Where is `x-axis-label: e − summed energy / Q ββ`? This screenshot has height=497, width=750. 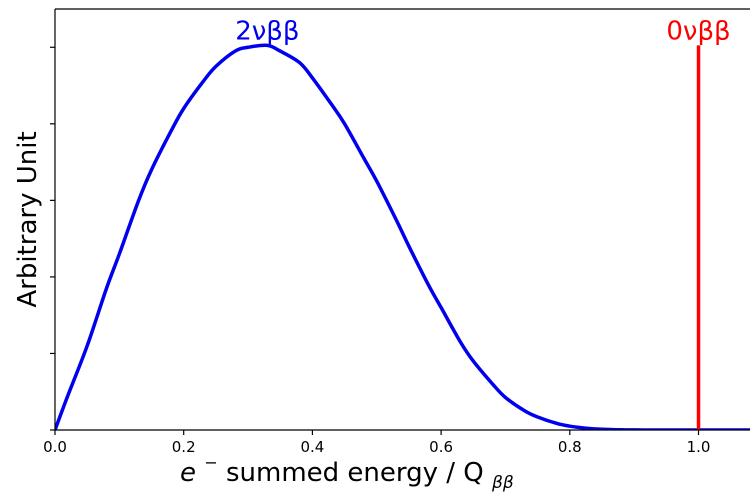
x-axis-label: e − summed energy / Q ββ is located at coordinates (347, 469).